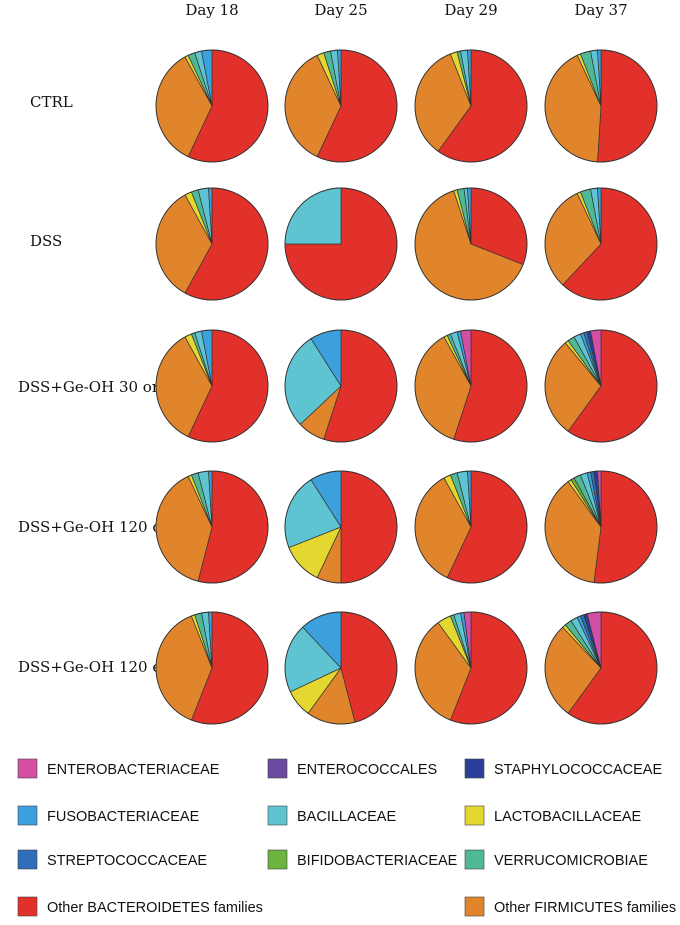  I want to click on legend-label: STREPTOCOCCACEAE, so click(127, 861).